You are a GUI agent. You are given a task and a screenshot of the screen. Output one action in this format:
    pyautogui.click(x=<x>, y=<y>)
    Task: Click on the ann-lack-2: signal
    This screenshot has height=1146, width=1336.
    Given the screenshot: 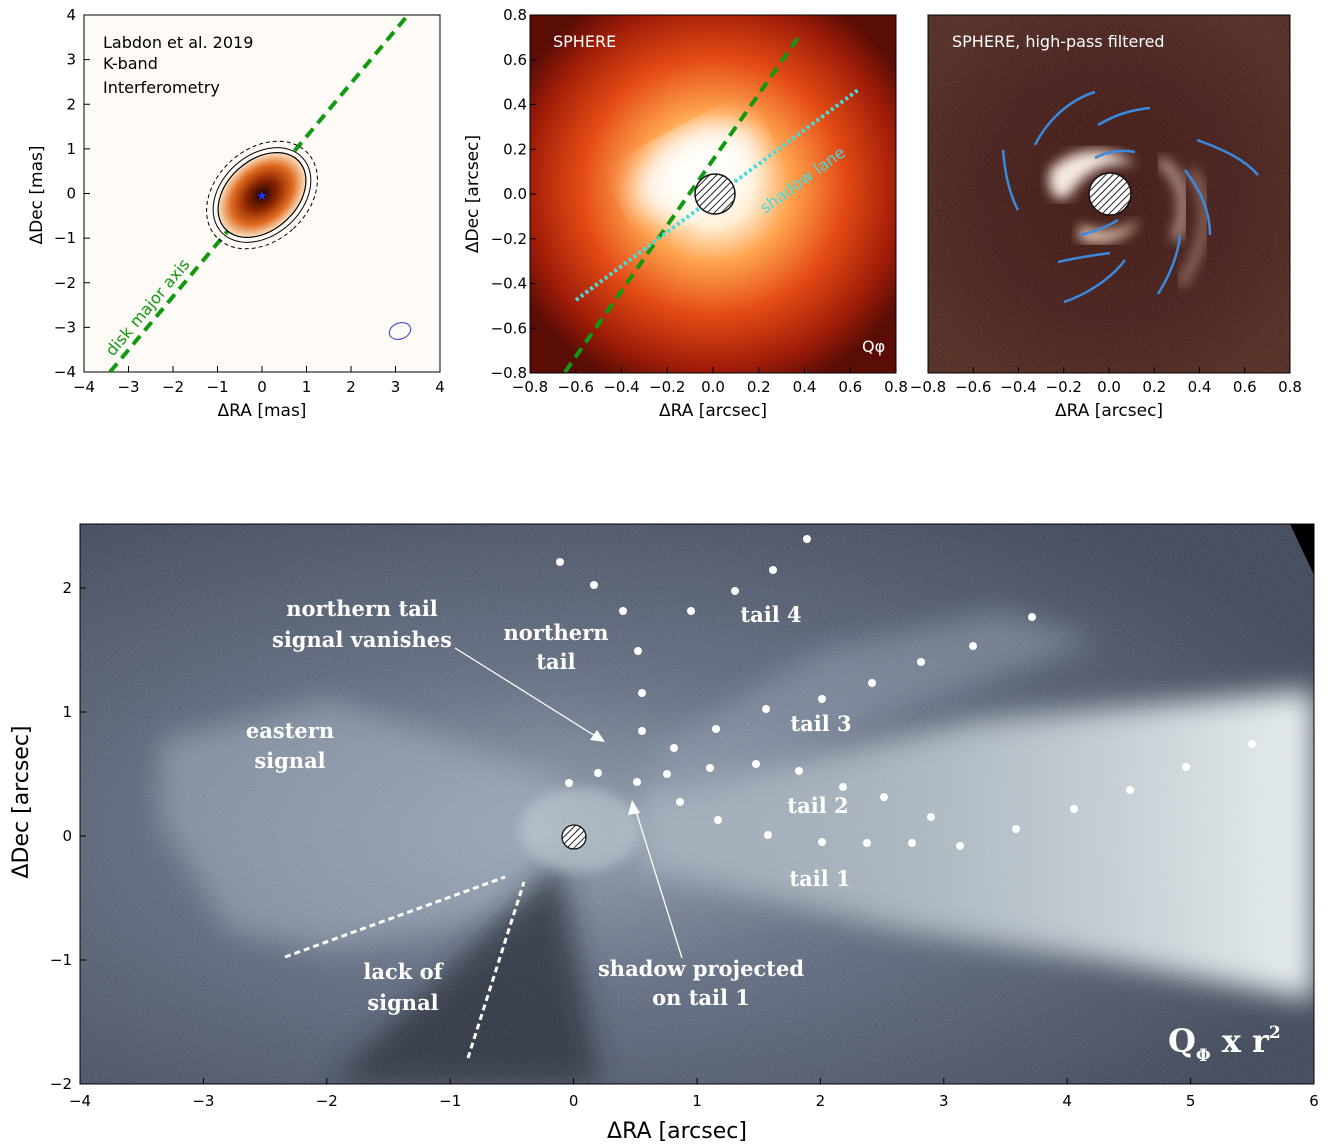 What is the action you would take?
    pyautogui.click(x=402, y=1002)
    